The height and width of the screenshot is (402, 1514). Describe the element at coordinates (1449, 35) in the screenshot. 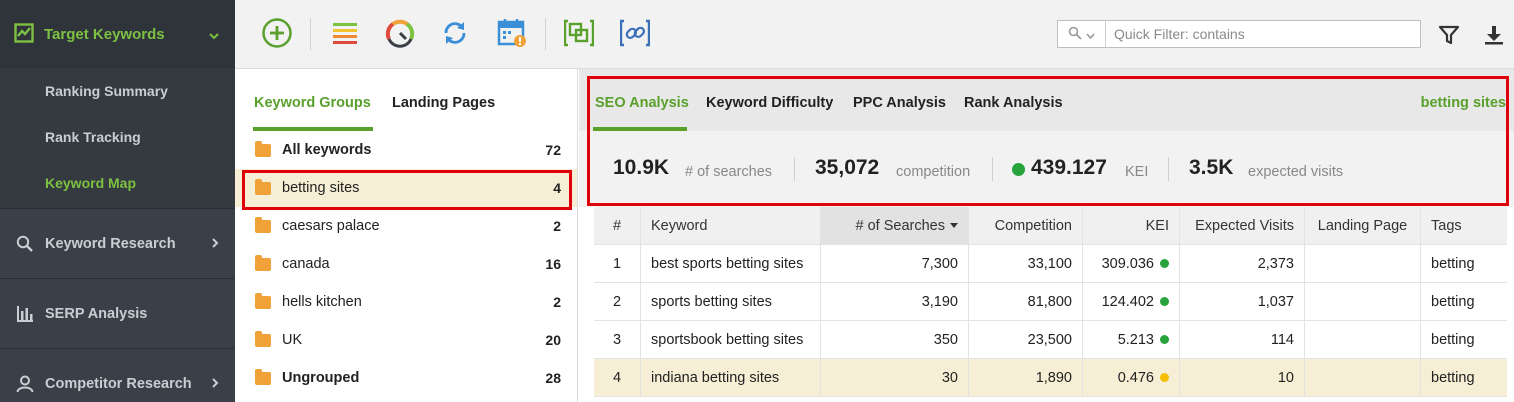

I see `filter-icon` at that location.